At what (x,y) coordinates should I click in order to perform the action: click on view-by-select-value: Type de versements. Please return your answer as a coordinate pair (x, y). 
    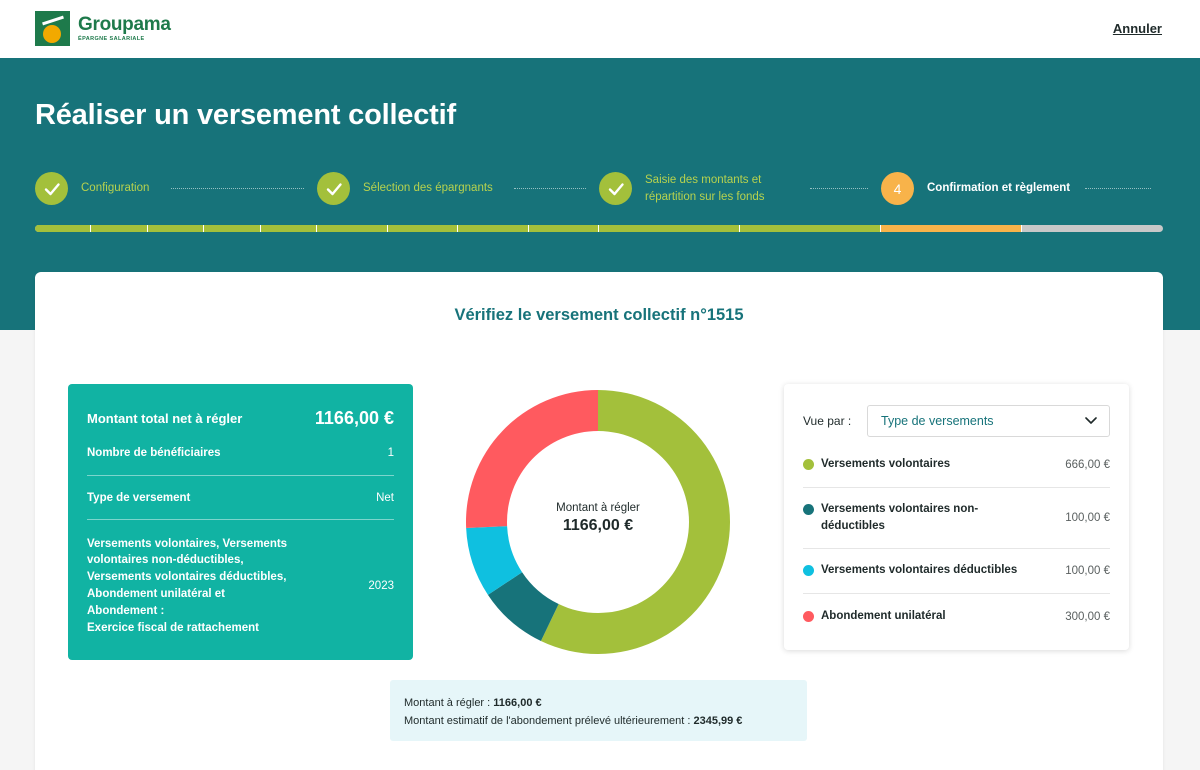
    Looking at the image, I should click on (937, 421).